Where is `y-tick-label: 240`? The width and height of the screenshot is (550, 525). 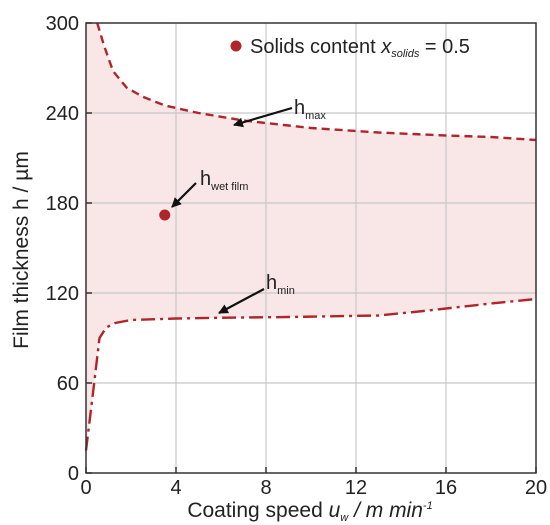
y-tick-label: 240 is located at coordinates (62, 114).